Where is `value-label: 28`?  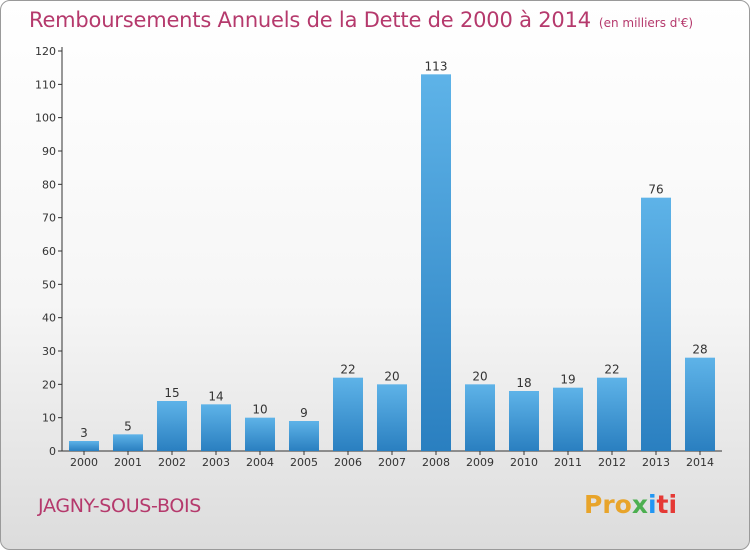
value-label: 28 is located at coordinates (699, 350).